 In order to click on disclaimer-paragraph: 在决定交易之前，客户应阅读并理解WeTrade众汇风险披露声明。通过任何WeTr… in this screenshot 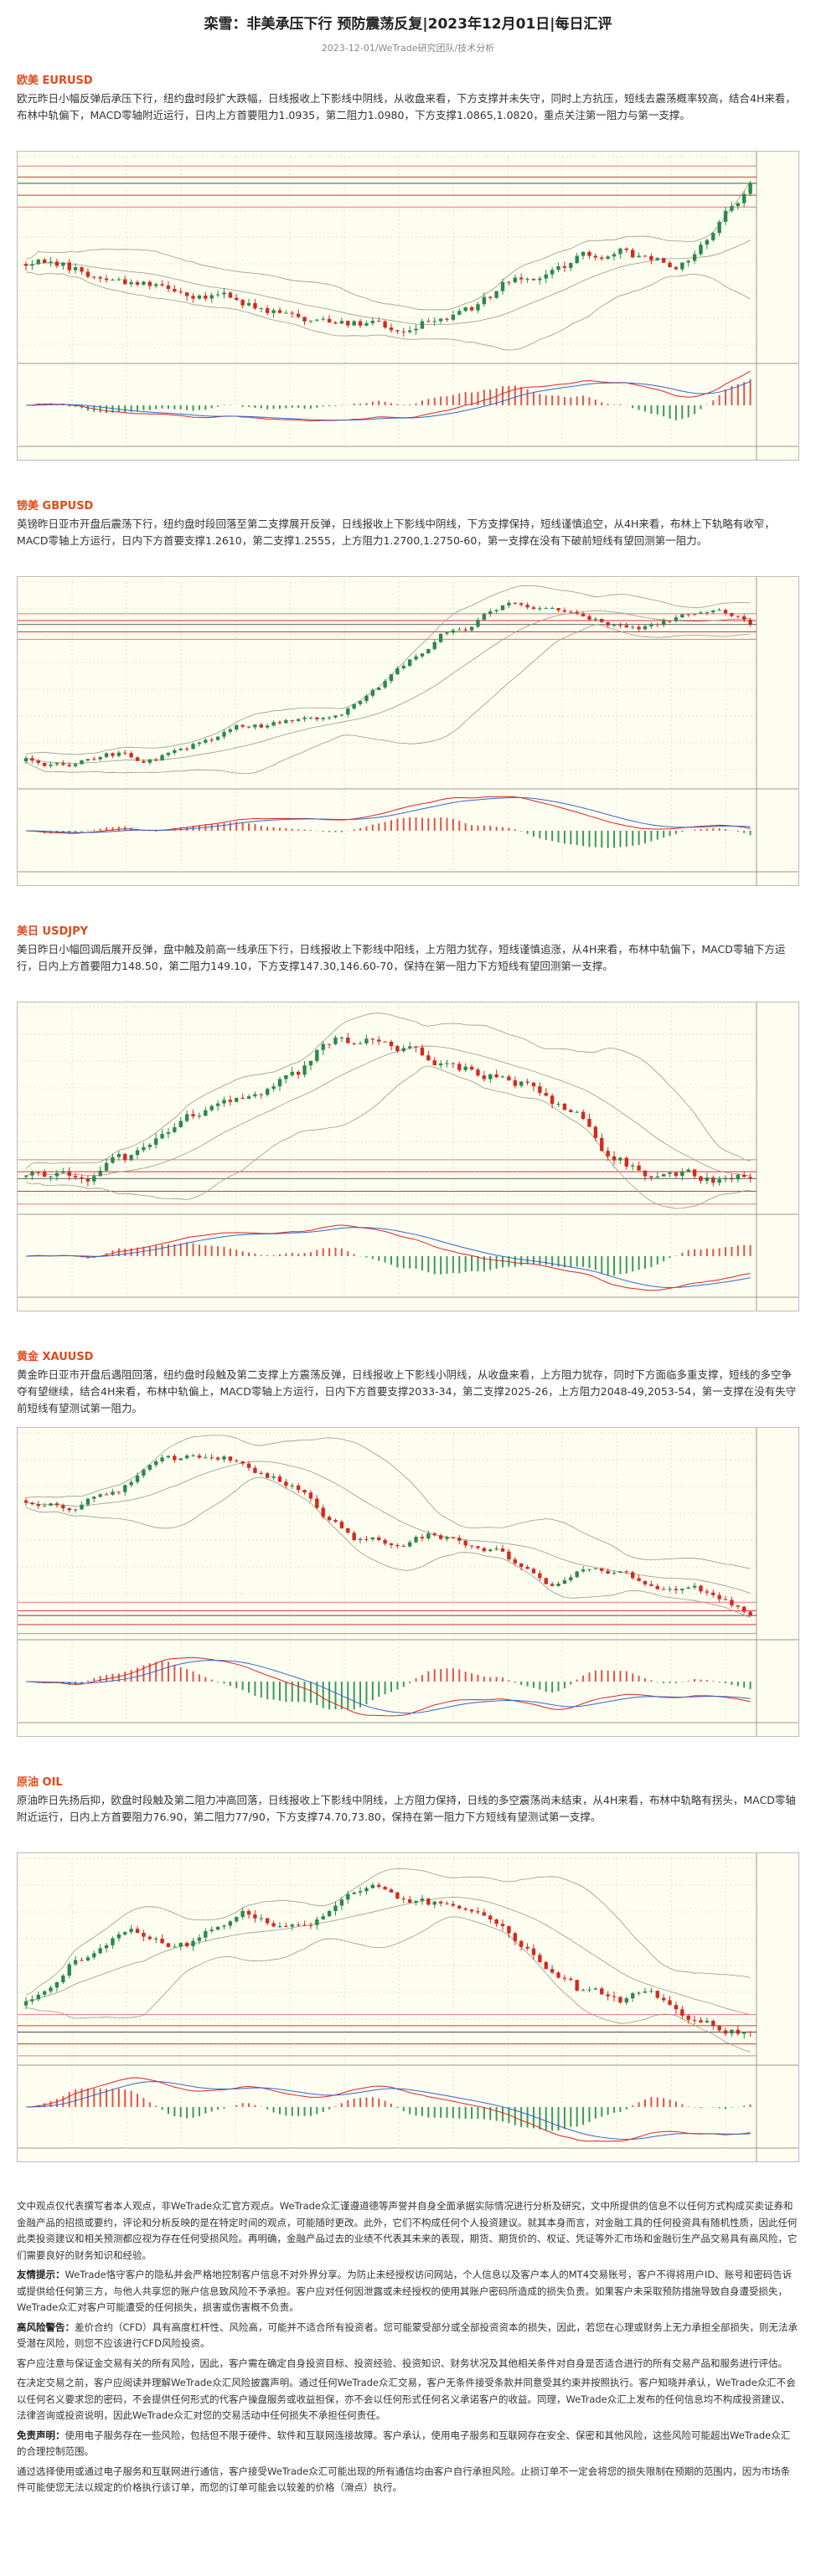, I will do `click(408, 2399)`.